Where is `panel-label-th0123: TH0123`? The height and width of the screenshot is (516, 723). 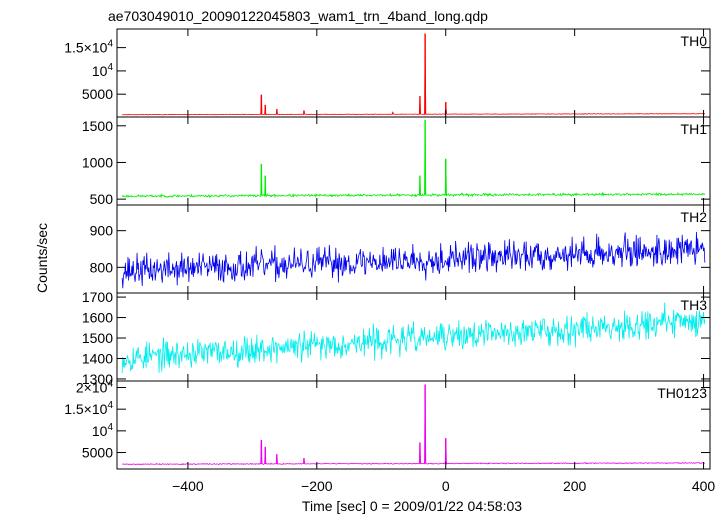
panel-label-th0123: TH0123 is located at coordinates (682, 393).